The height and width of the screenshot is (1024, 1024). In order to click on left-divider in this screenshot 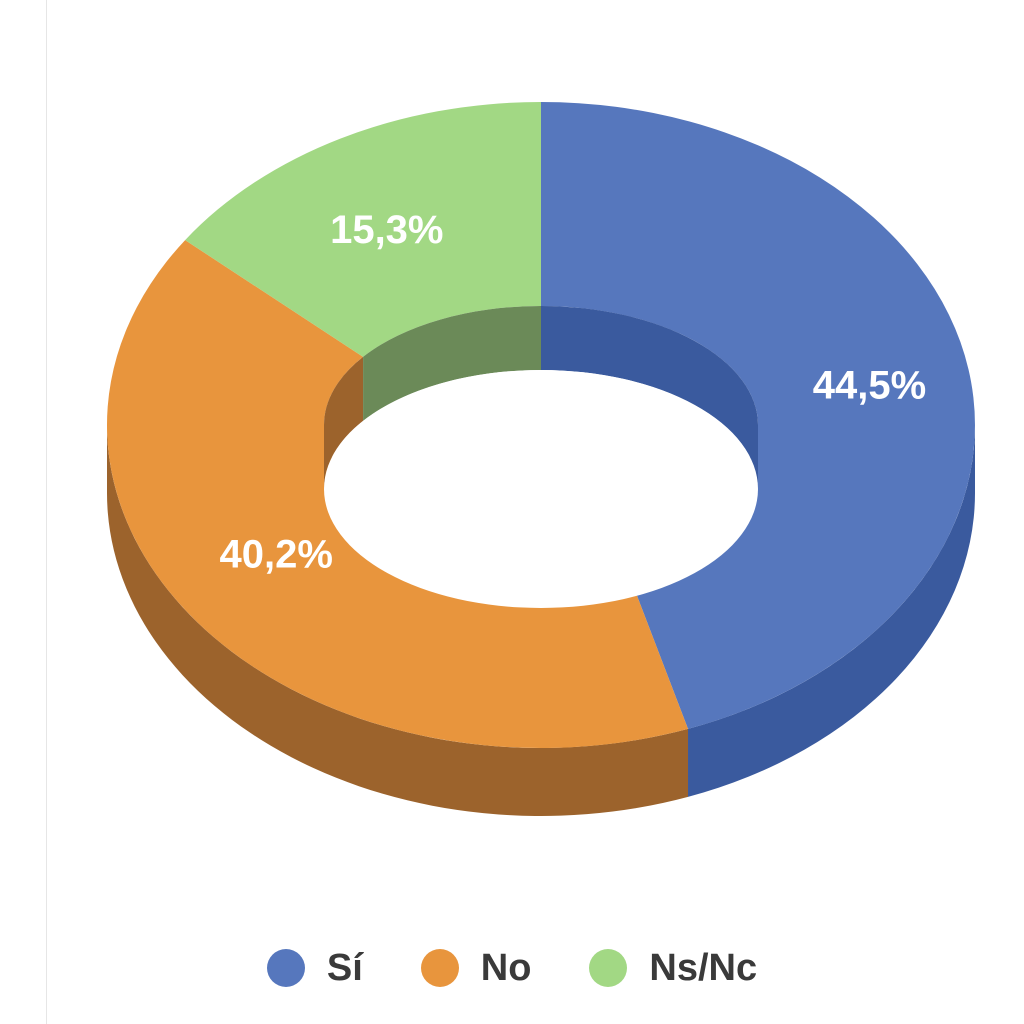, I will do `click(46, 512)`.